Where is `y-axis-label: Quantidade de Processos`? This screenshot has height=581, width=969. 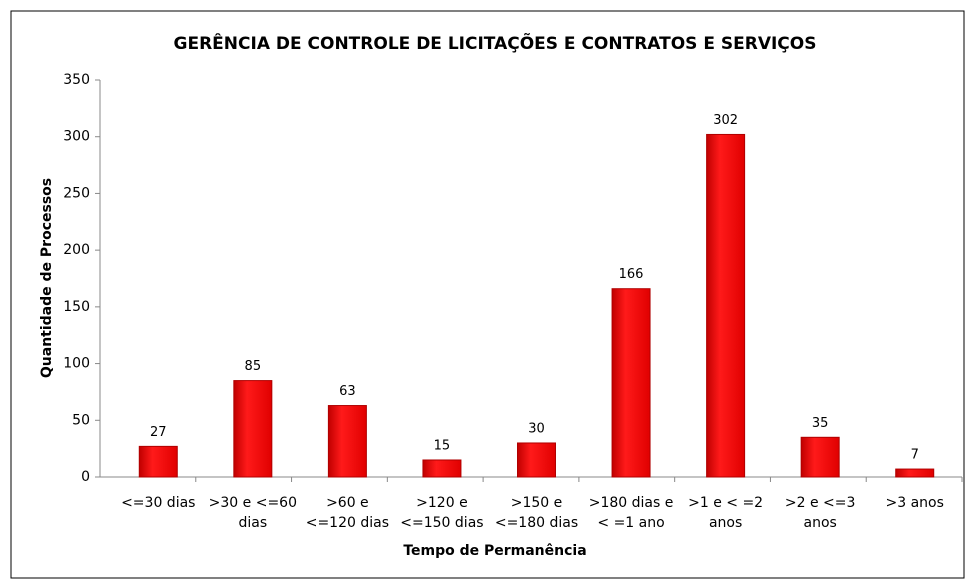 y-axis-label: Quantidade de Processos is located at coordinates (47, 278).